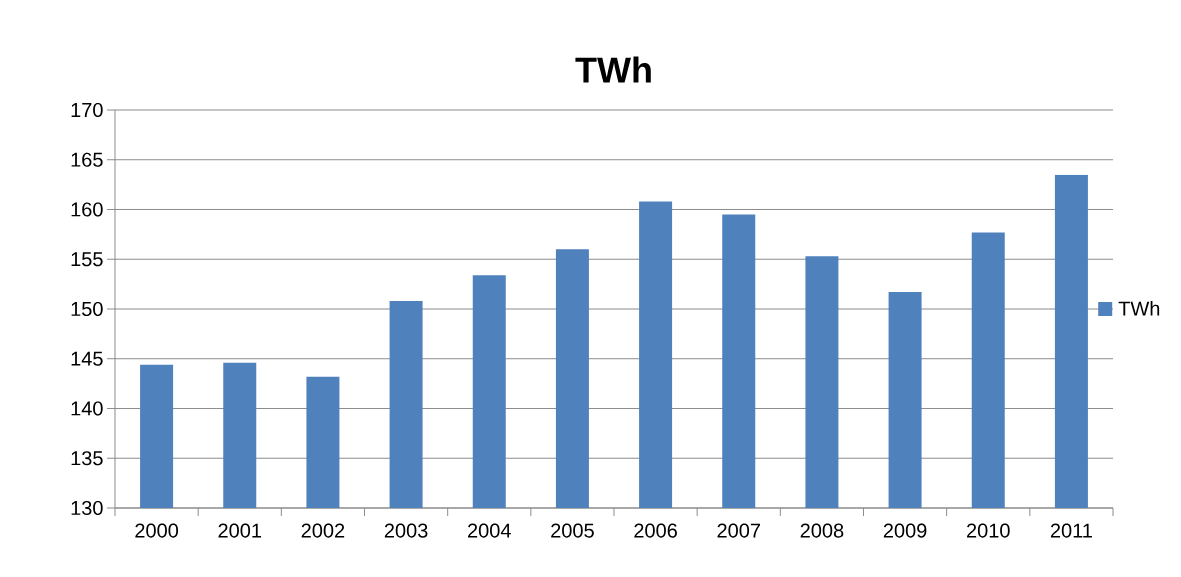 This screenshot has height=577, width=1181. Describe the element at coordinates (489, 530) in the screenshot. I see `x-tick-label: 2004` at that location.